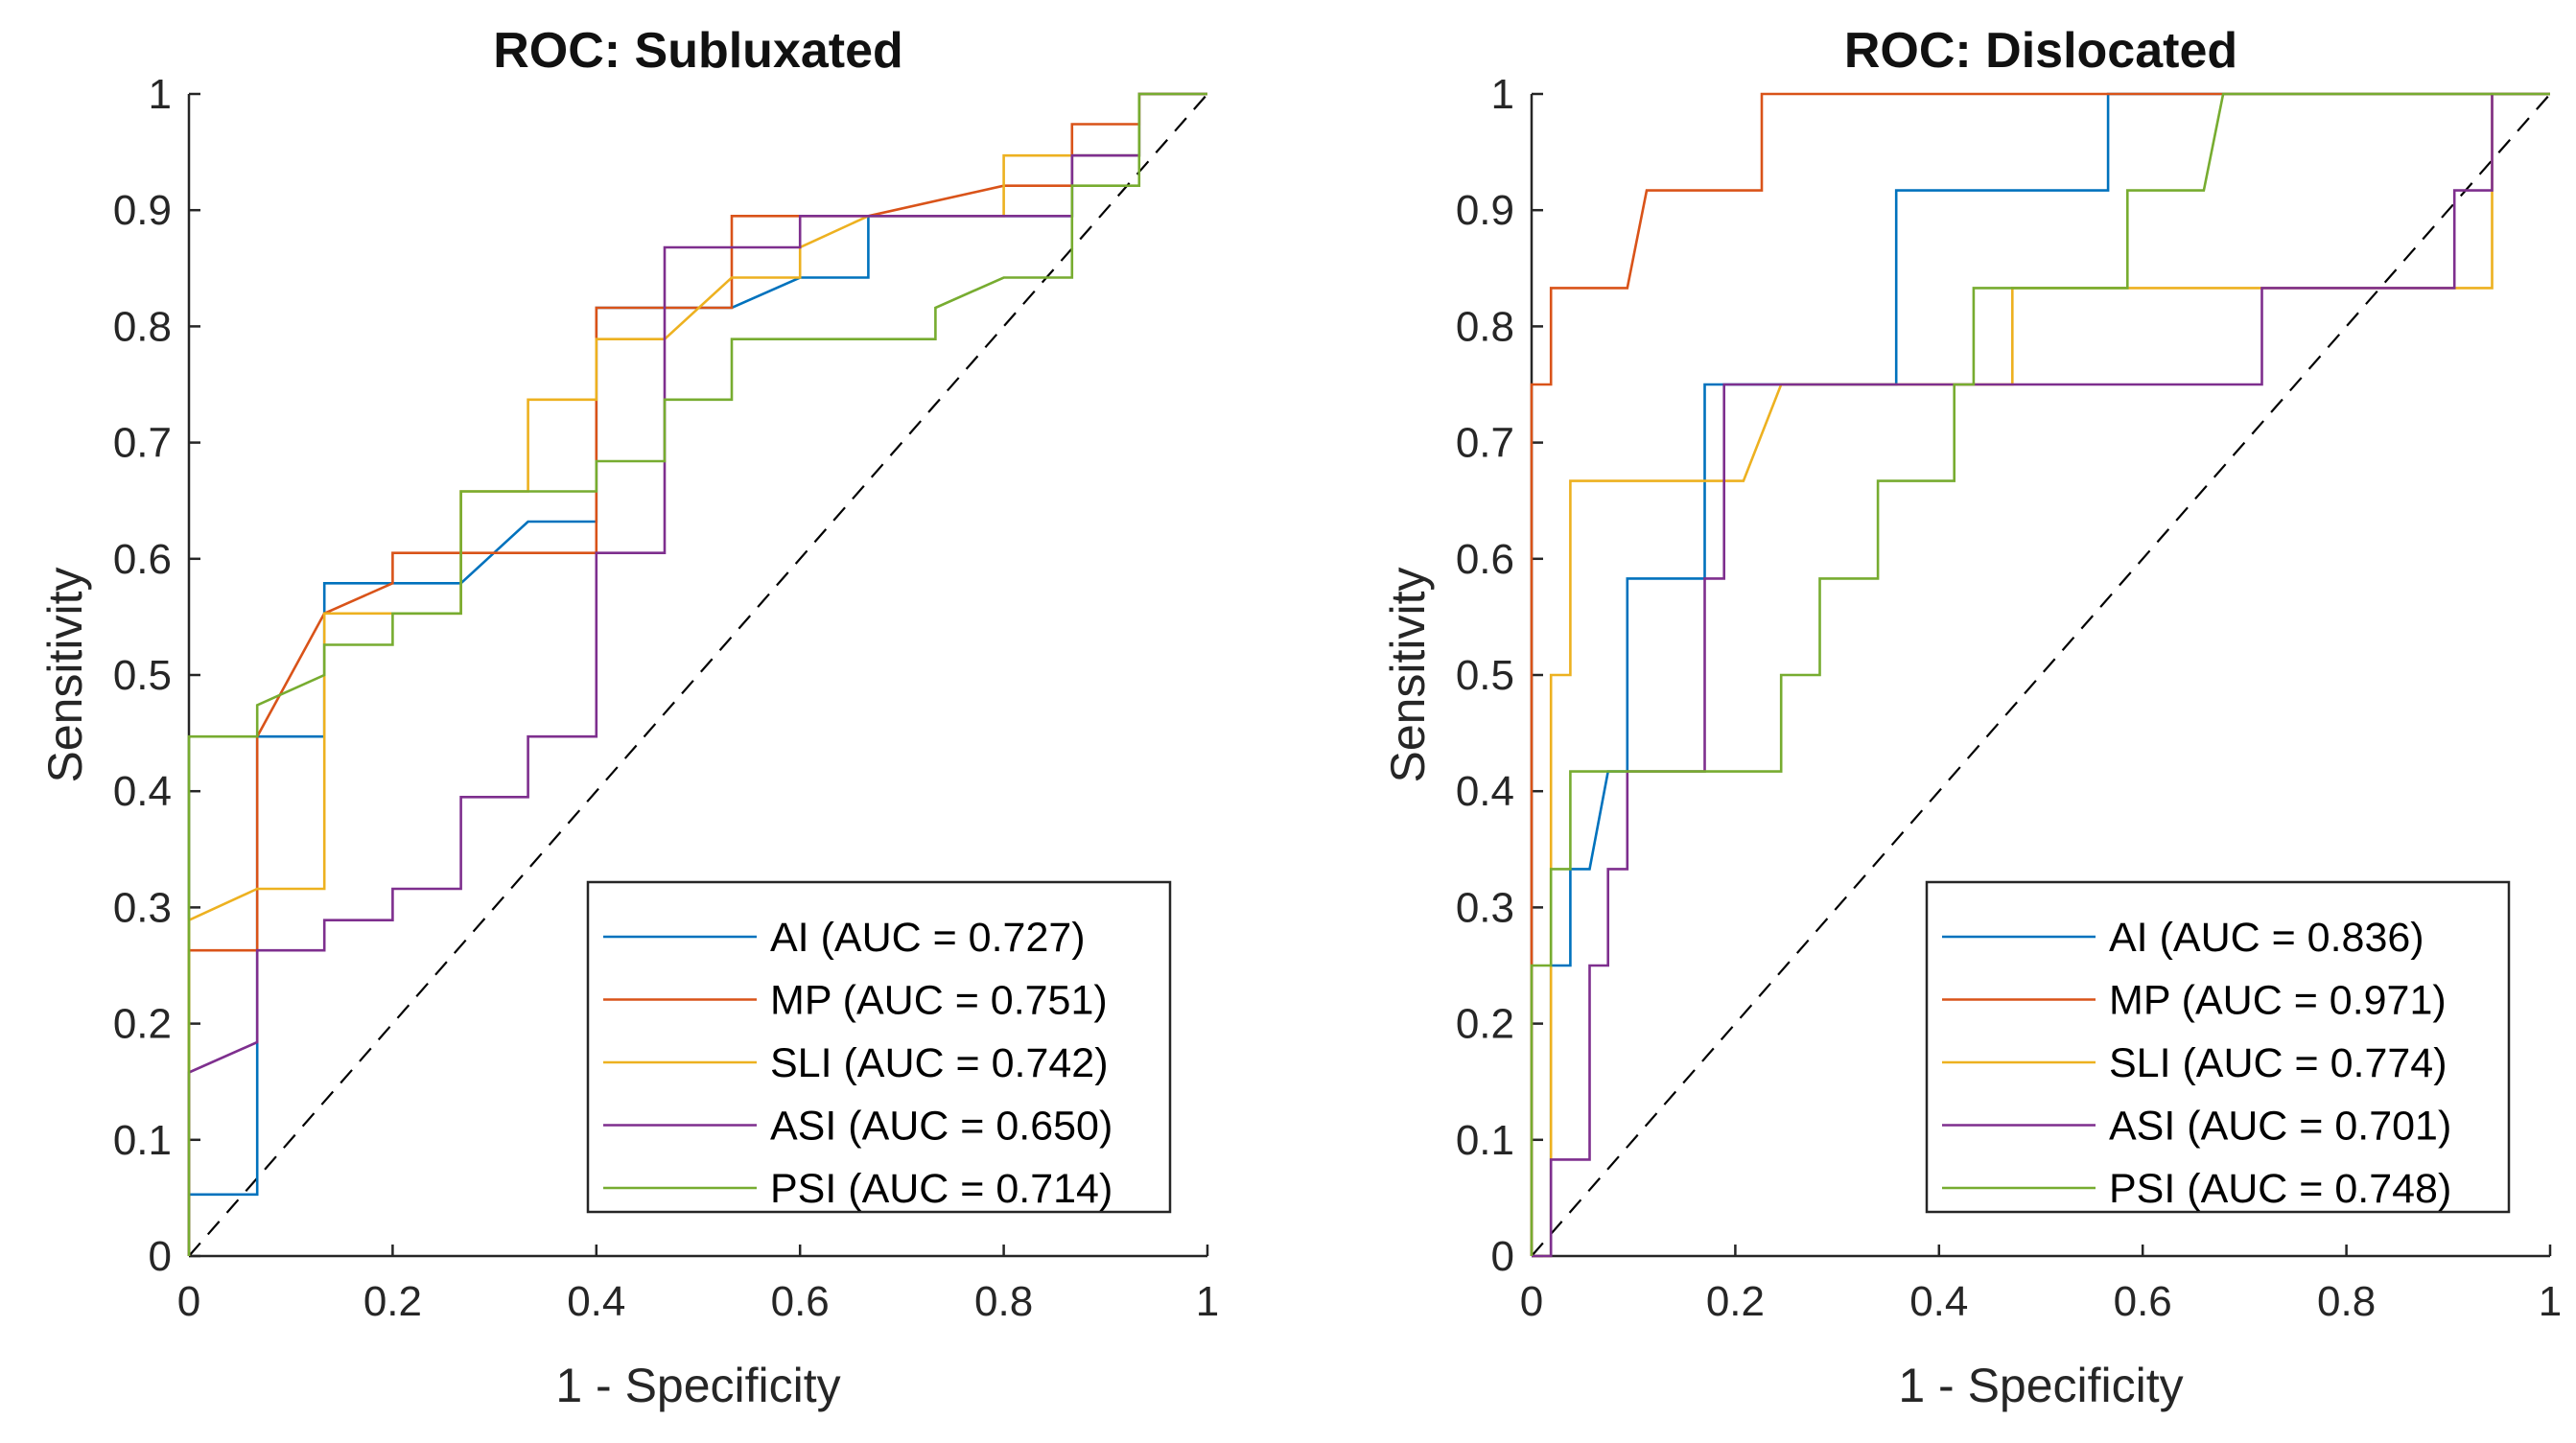 The width and height of the screenshot is (2576, 1443). Describe the element at coordinates (941, 1189) in the screenshot. I see `legend-entry: PSI (AUC = 0.714)` at that location.